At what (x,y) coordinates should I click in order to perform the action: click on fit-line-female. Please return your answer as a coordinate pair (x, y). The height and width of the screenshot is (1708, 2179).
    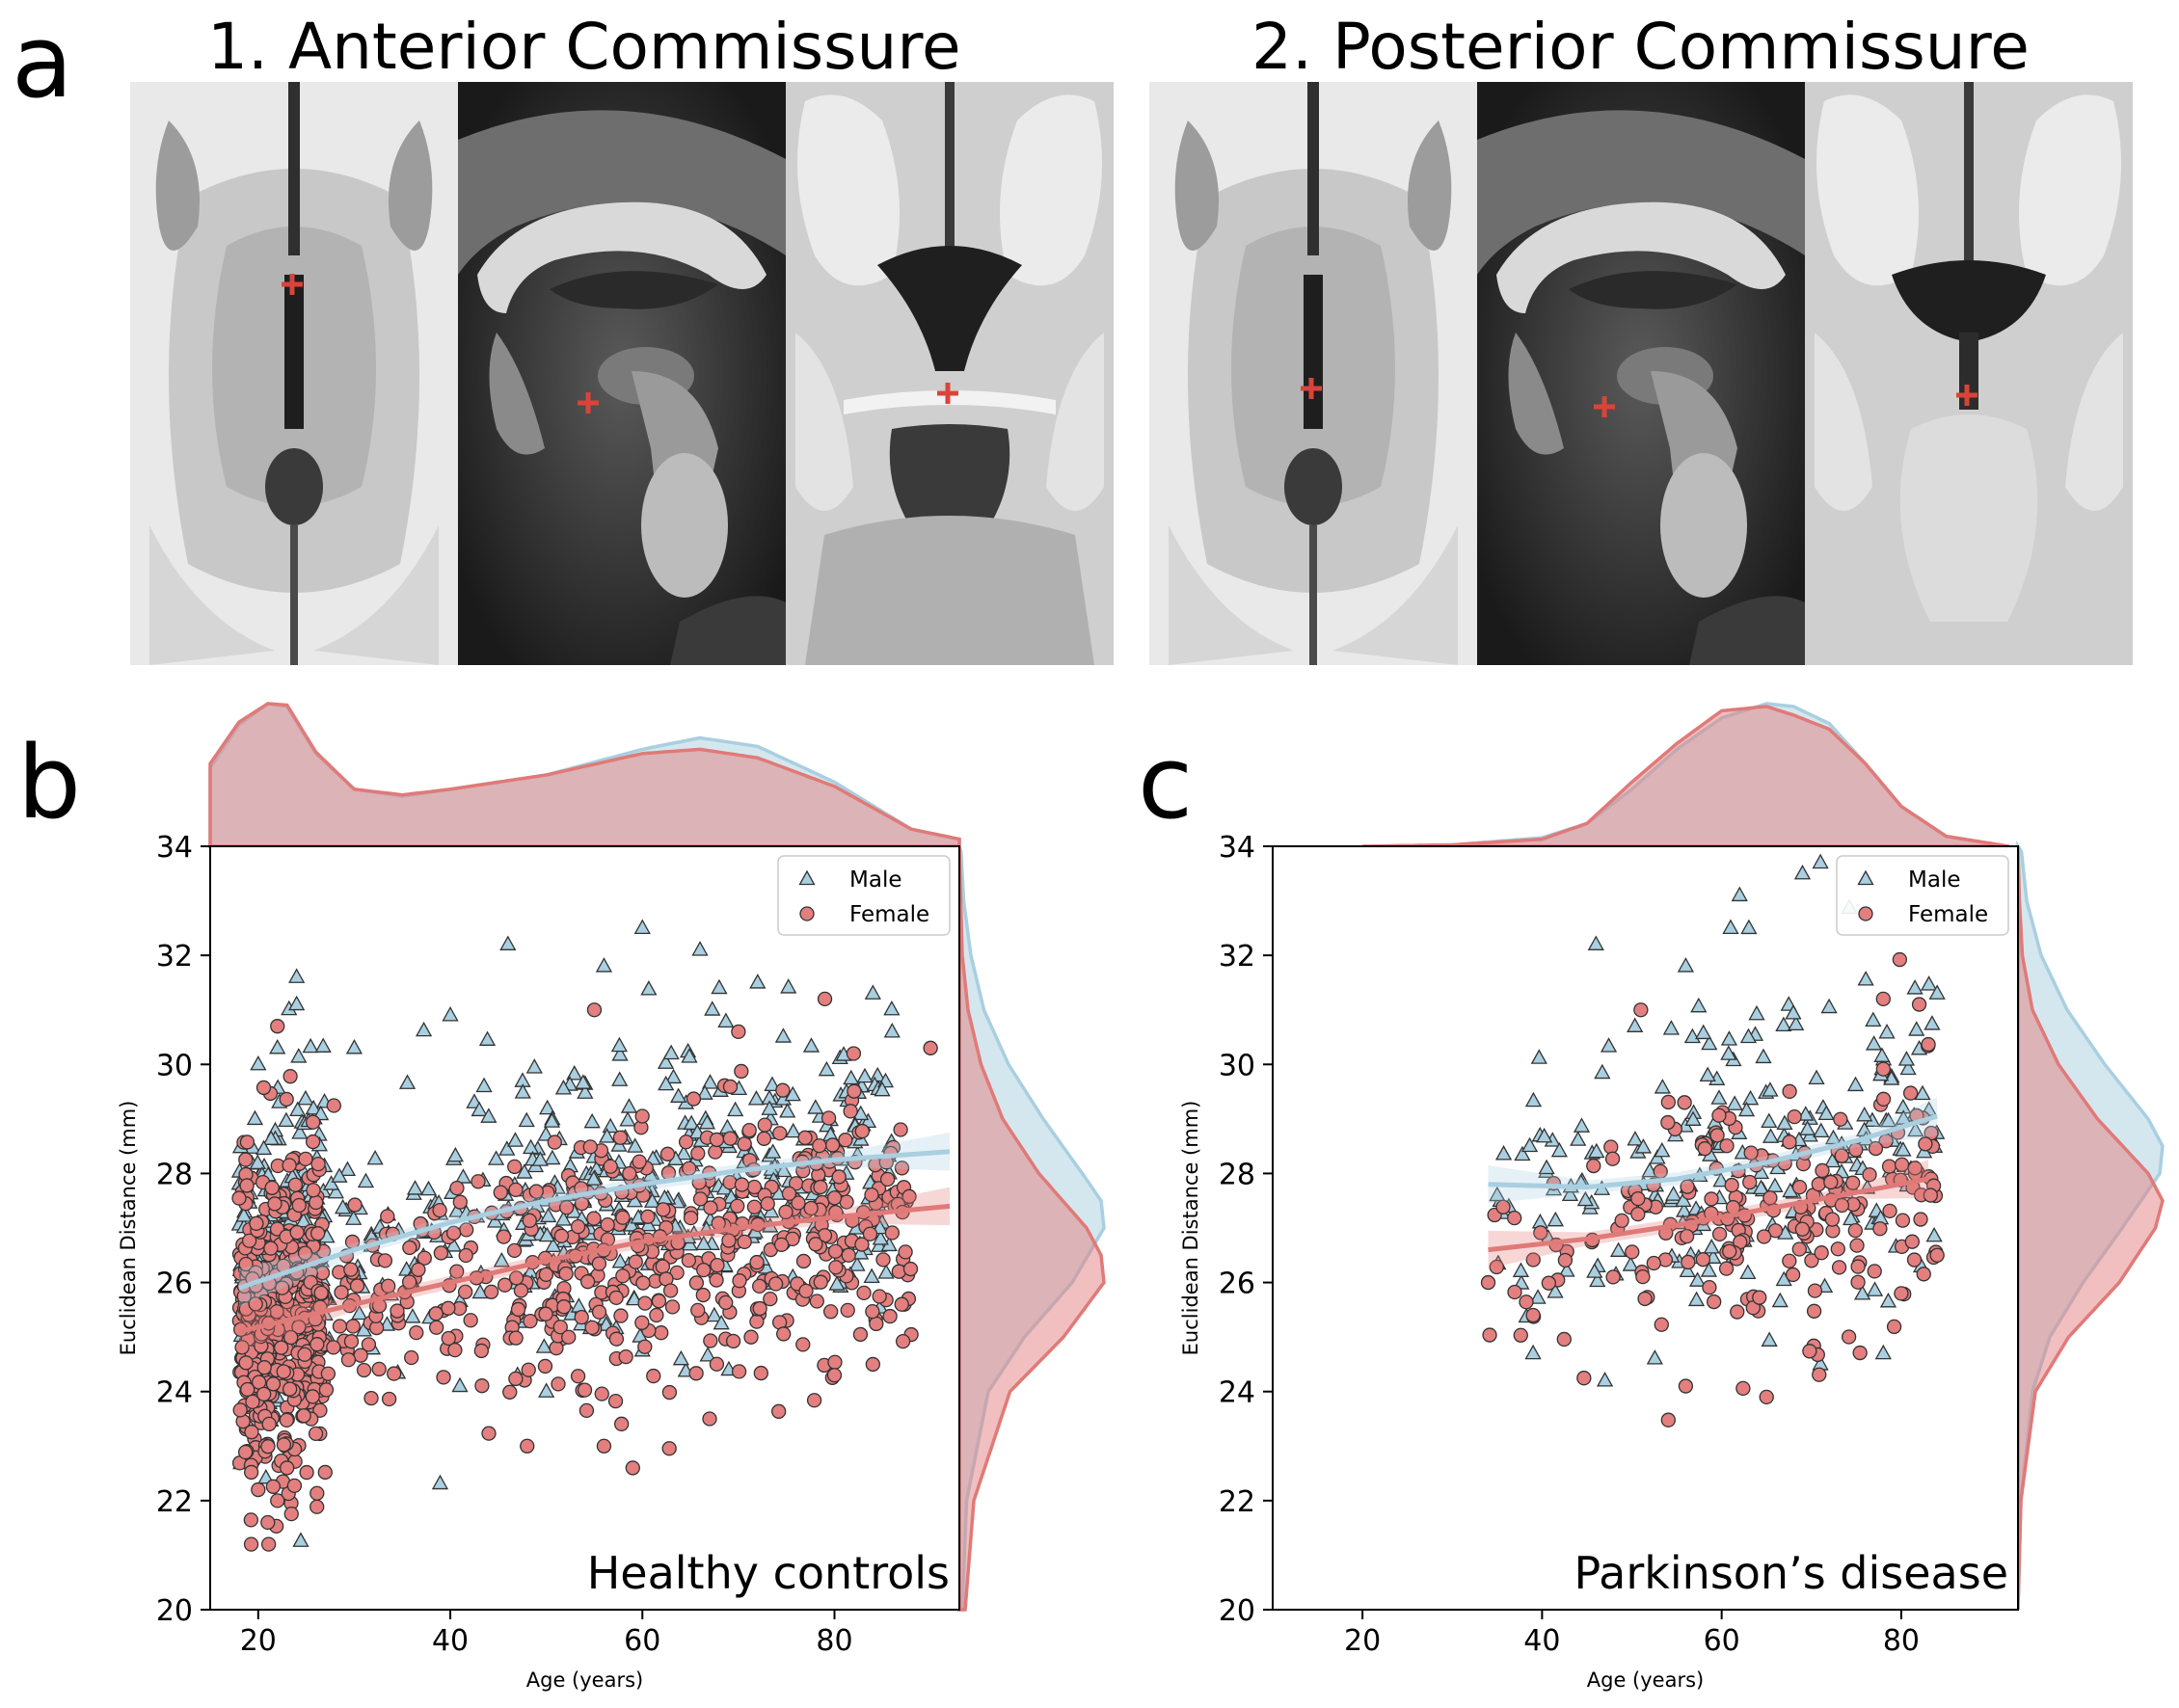
    Looking at the image, I should click on (594, 1268).